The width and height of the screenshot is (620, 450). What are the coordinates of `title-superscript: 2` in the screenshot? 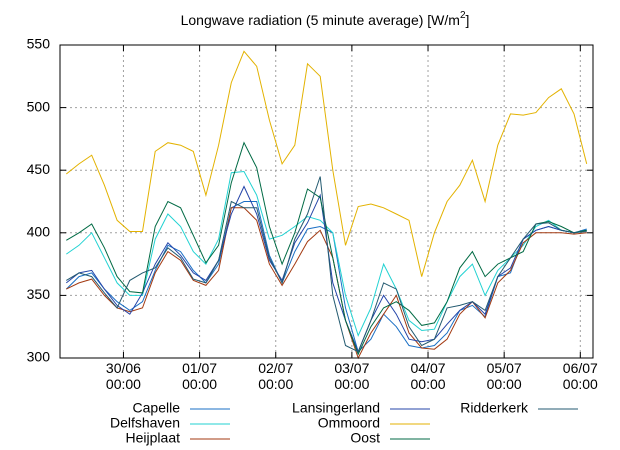 It's located at (463, 15).